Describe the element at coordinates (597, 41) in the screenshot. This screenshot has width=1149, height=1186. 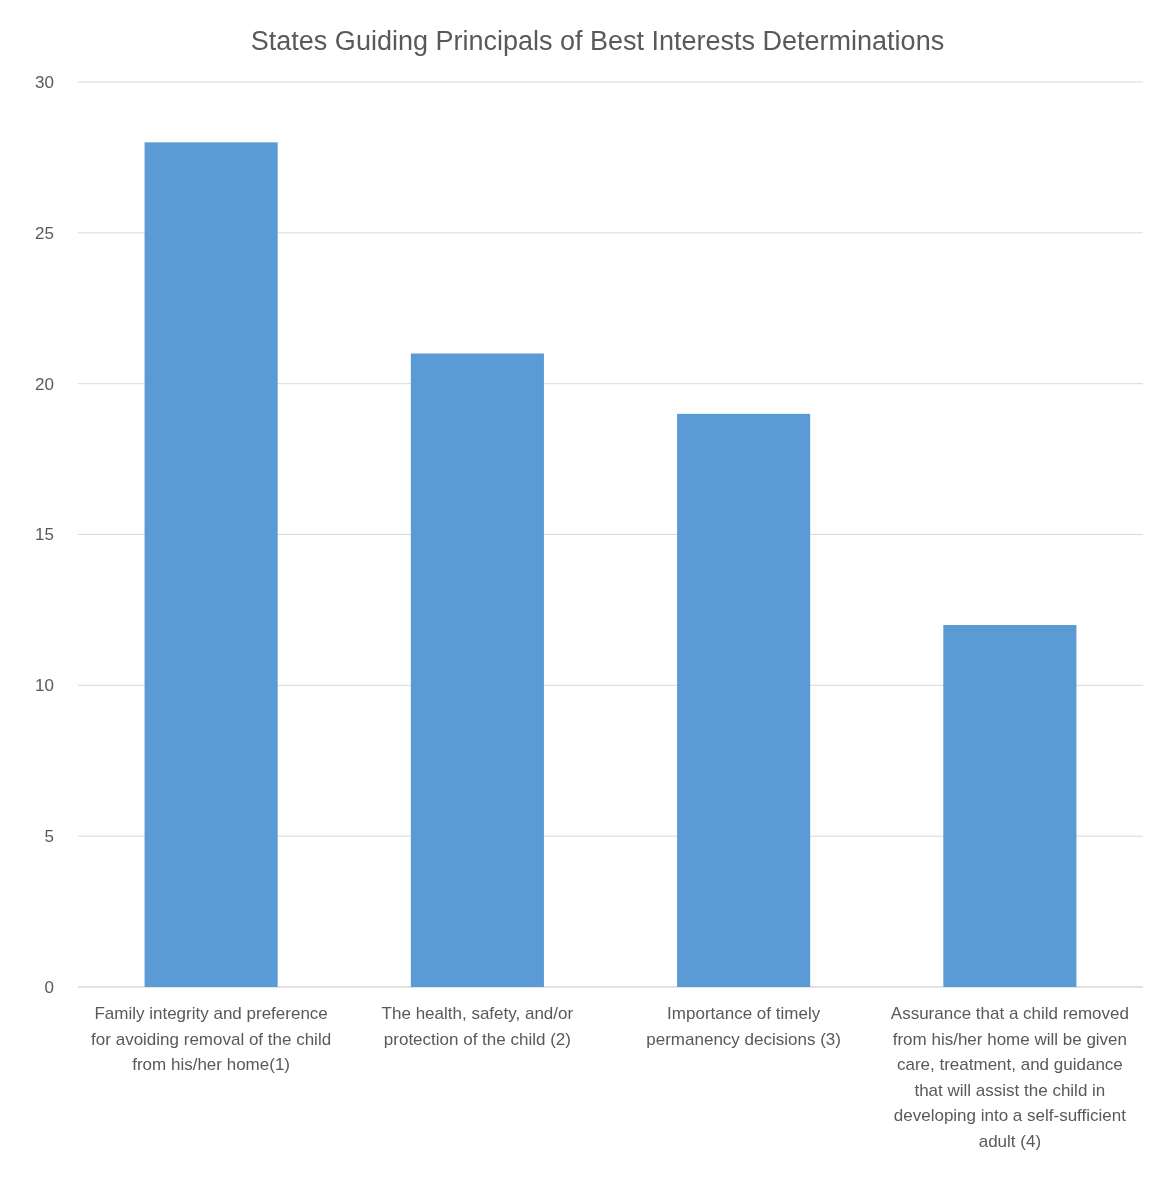
I see `chart-title: States Guiding Principals of Best Interests Determinations` at that location.